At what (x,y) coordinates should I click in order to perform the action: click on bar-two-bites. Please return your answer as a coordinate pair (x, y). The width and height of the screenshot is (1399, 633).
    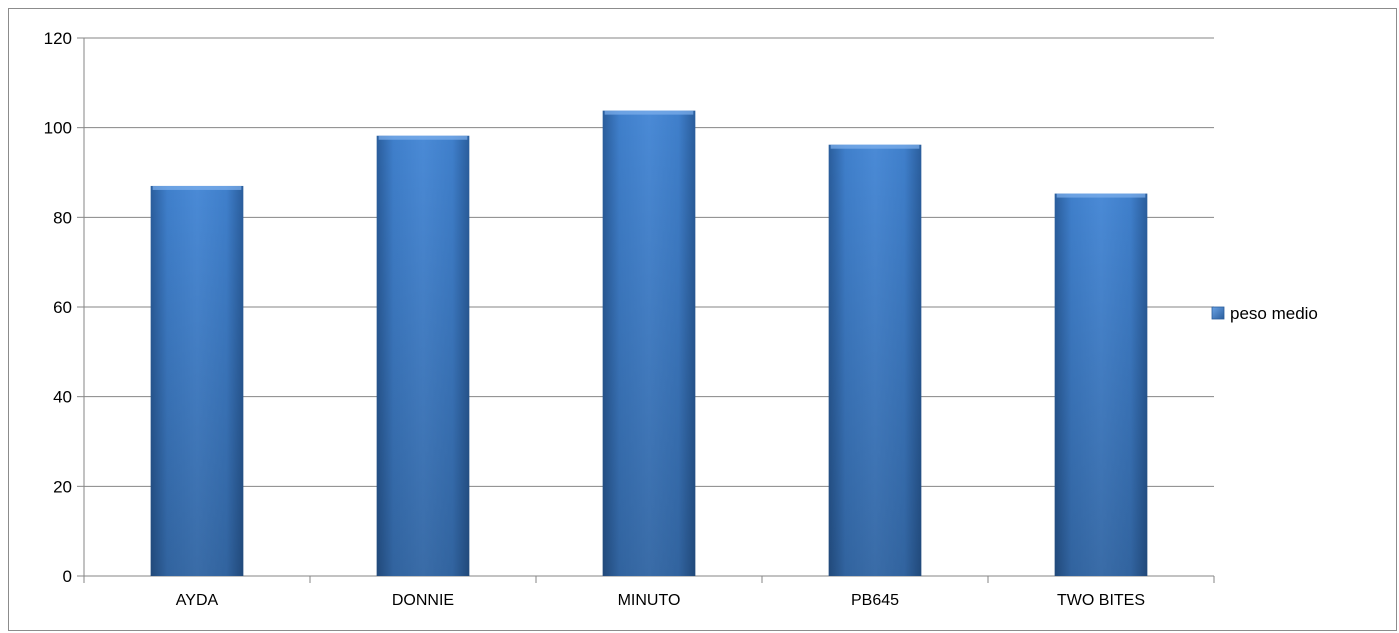
    Looking at the image, I should click on (1101, 385).